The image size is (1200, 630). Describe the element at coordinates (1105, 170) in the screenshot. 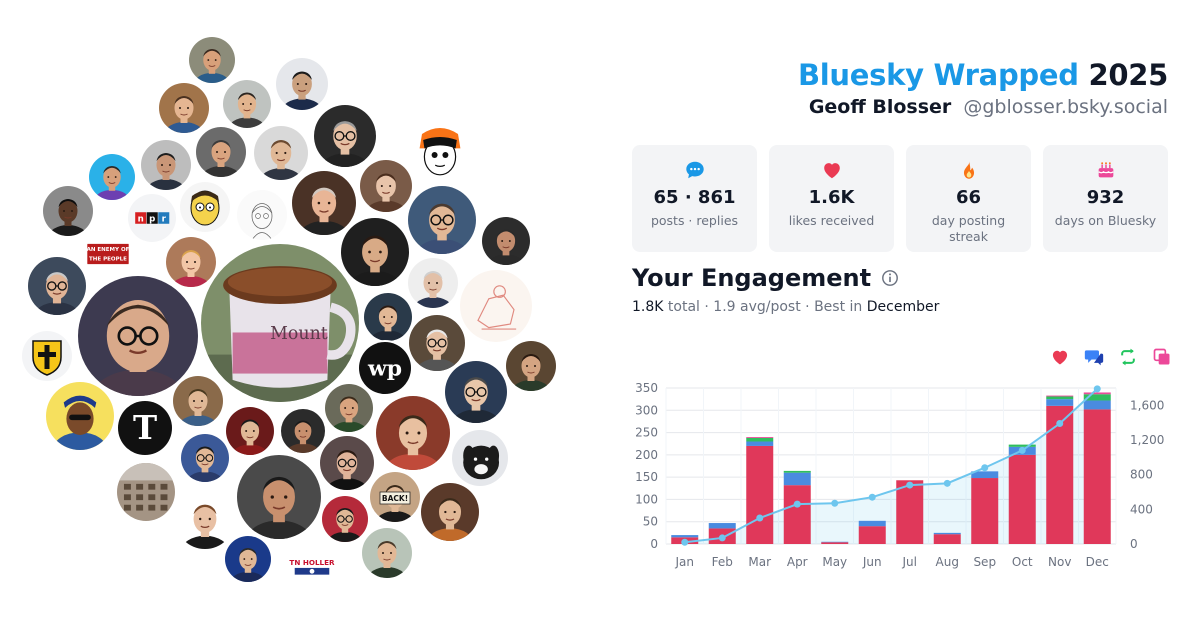

I see `cake-icon` at that location.